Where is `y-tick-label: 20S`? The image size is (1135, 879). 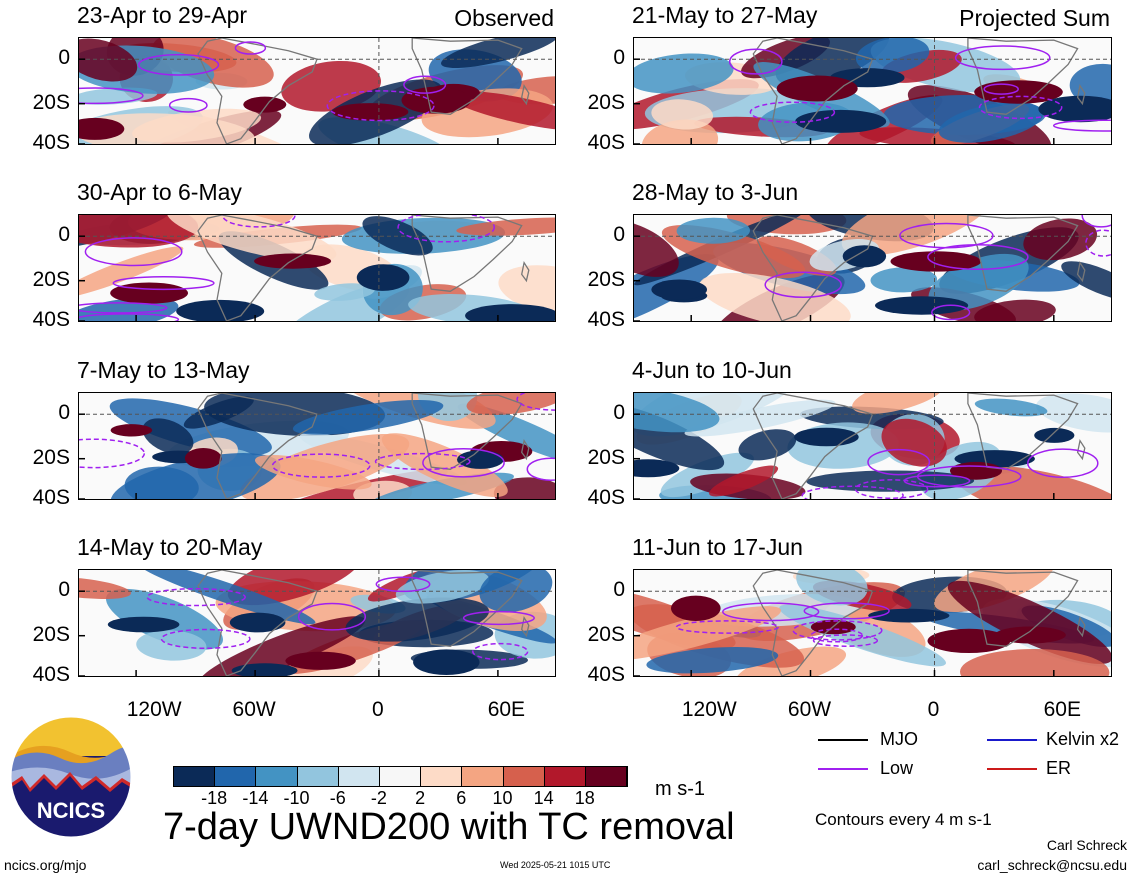 y-tick-label: 20S is located at coordinates (606, 457).